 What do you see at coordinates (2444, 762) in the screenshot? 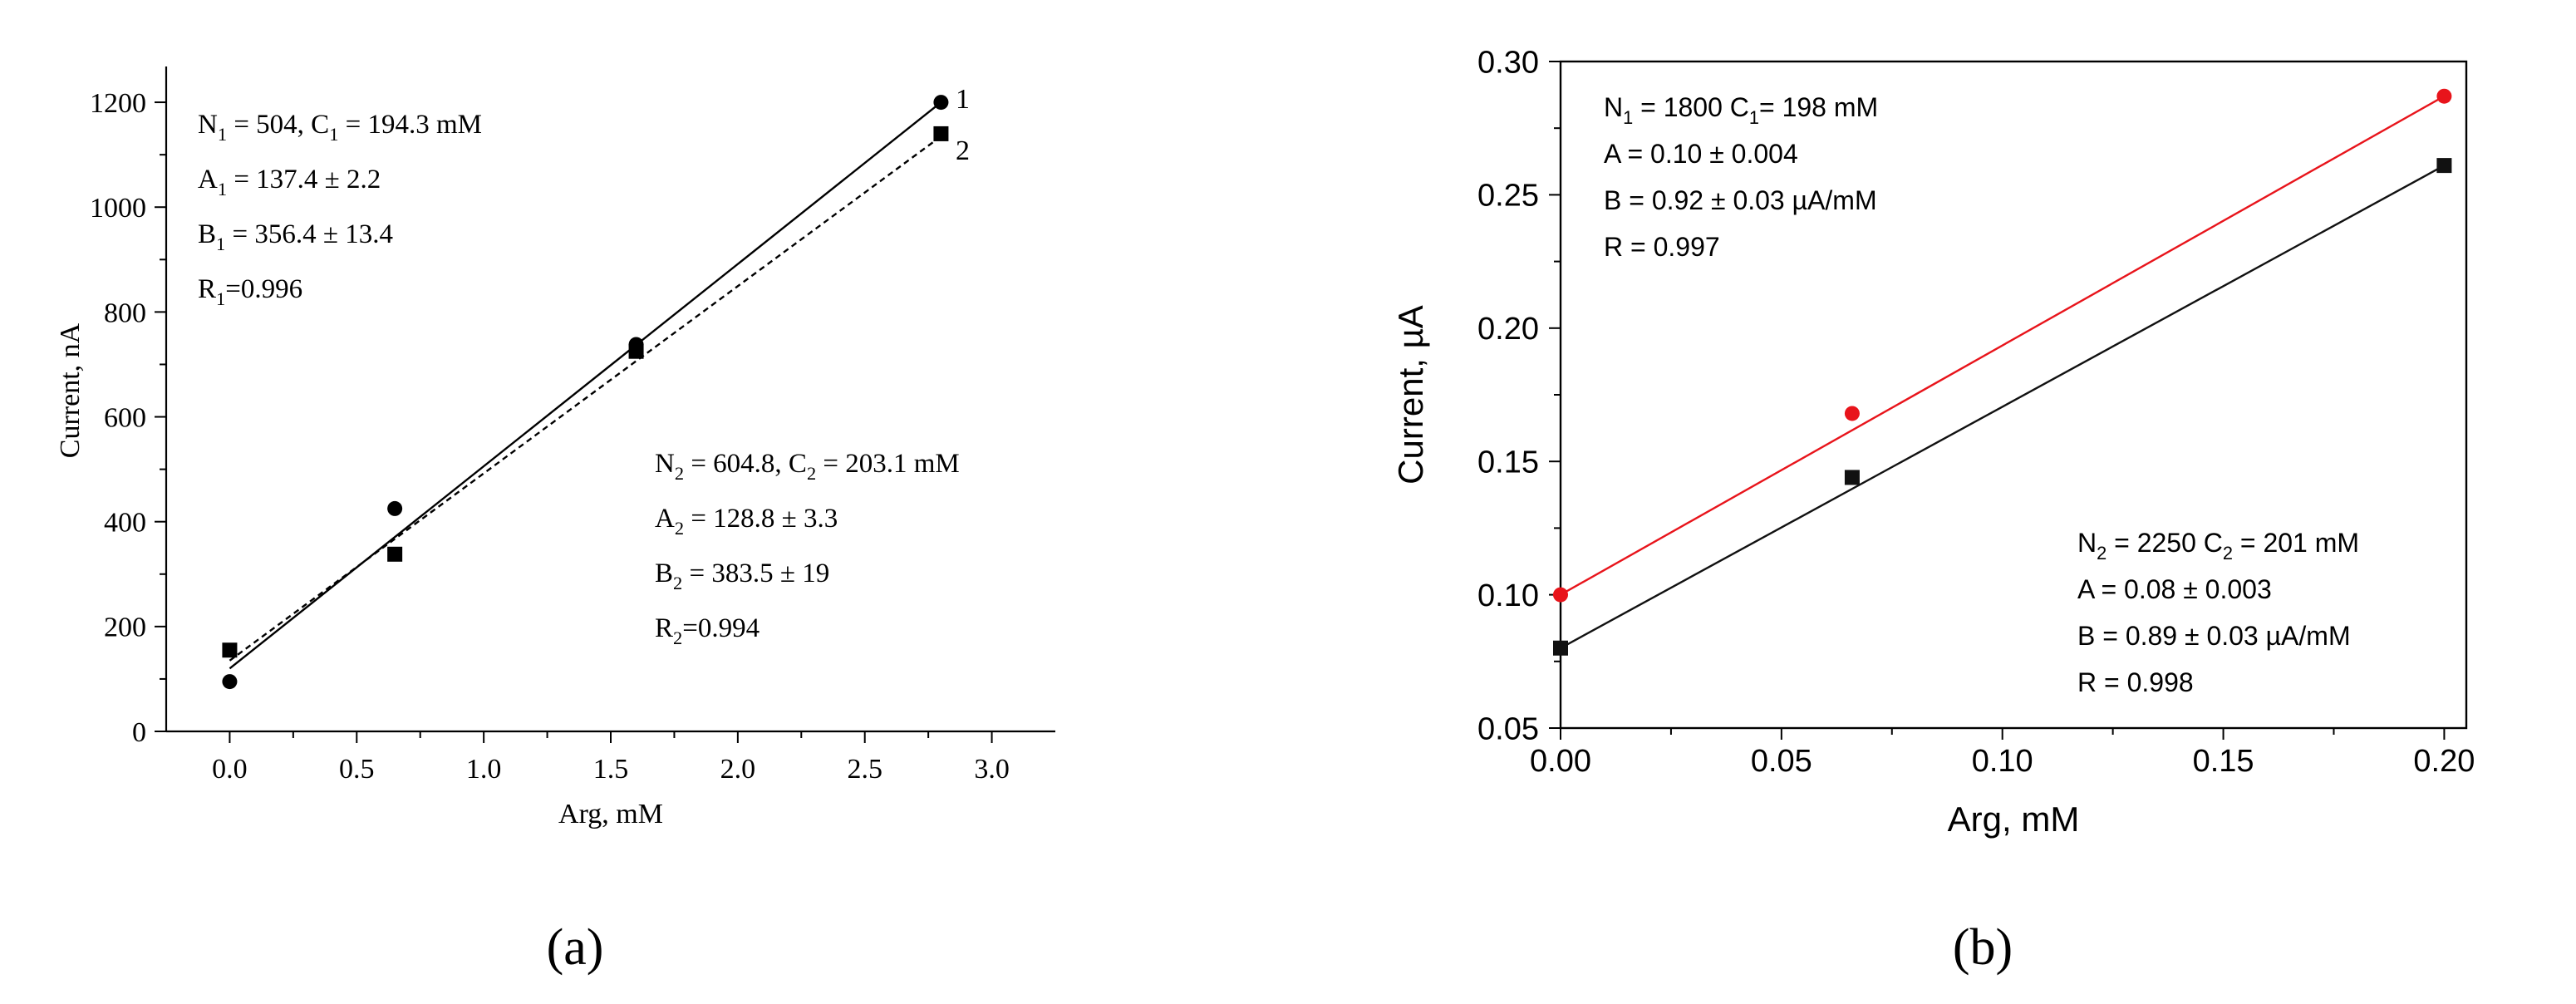
I see `x-tick-label: 0.20` at bounding box center [2444, 762].